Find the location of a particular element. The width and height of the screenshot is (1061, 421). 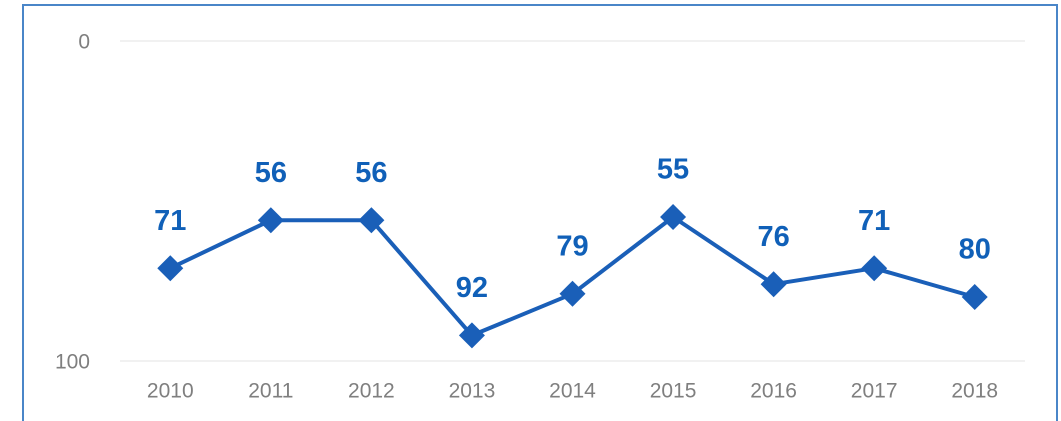

x-tick-label: 2014 is located at coordinates (572, 391).